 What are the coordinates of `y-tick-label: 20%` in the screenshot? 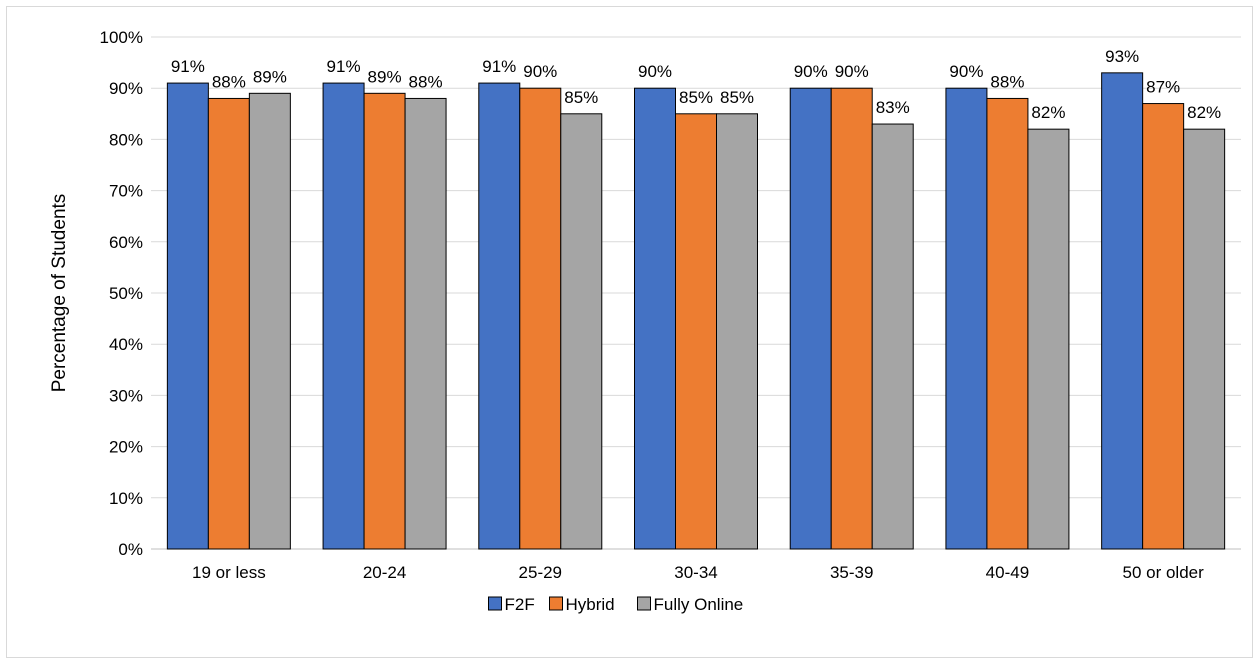 It's located at (126, 447).